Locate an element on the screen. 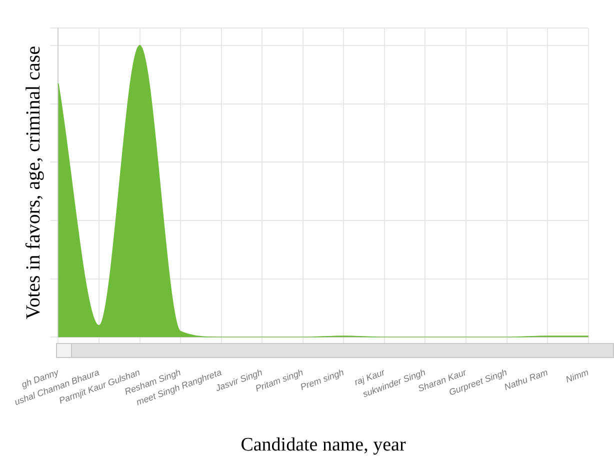 The height and width of the screenshot is (461, 614). y-axis-title: Votes in favors, age, criminal case is located at coordinates (33, 183).